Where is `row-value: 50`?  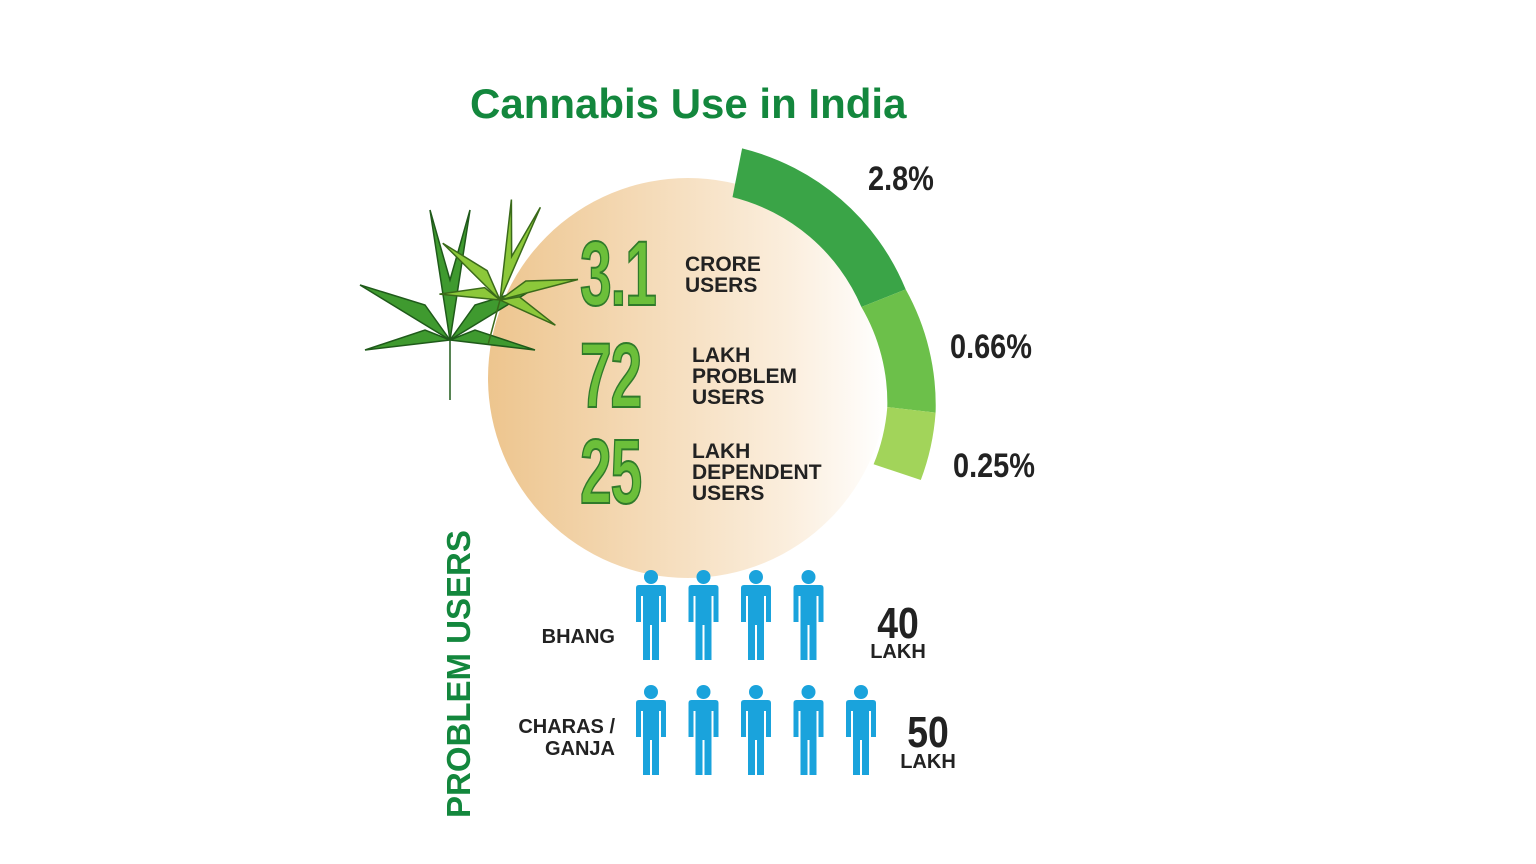 row-value: 50 is located at coordinates (928, 732).